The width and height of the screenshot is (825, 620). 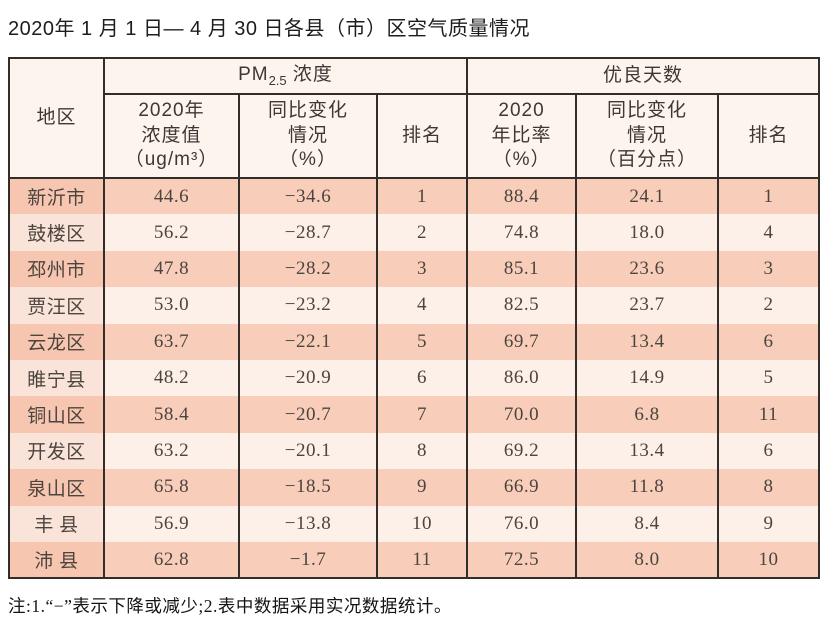 I want to click on table-row: 新沂市 44.6 −34.6 1 88.4 24.1 1, so click(x=414, y=196).